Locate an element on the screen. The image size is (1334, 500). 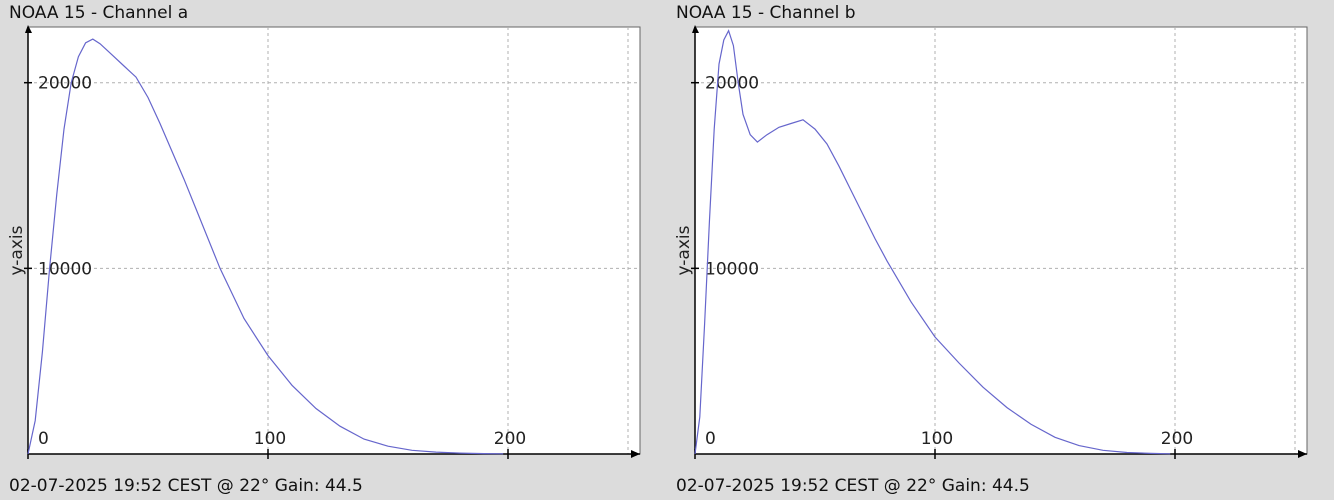
chart-title: NOAA 15 - Channel a is located at coordinates (99, 13).